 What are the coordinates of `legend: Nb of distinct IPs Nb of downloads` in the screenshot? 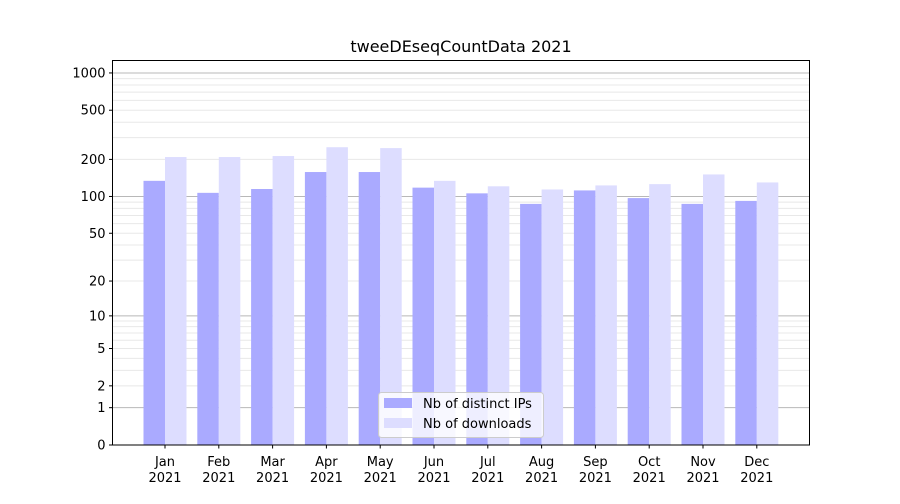 It's located at (461, 415).